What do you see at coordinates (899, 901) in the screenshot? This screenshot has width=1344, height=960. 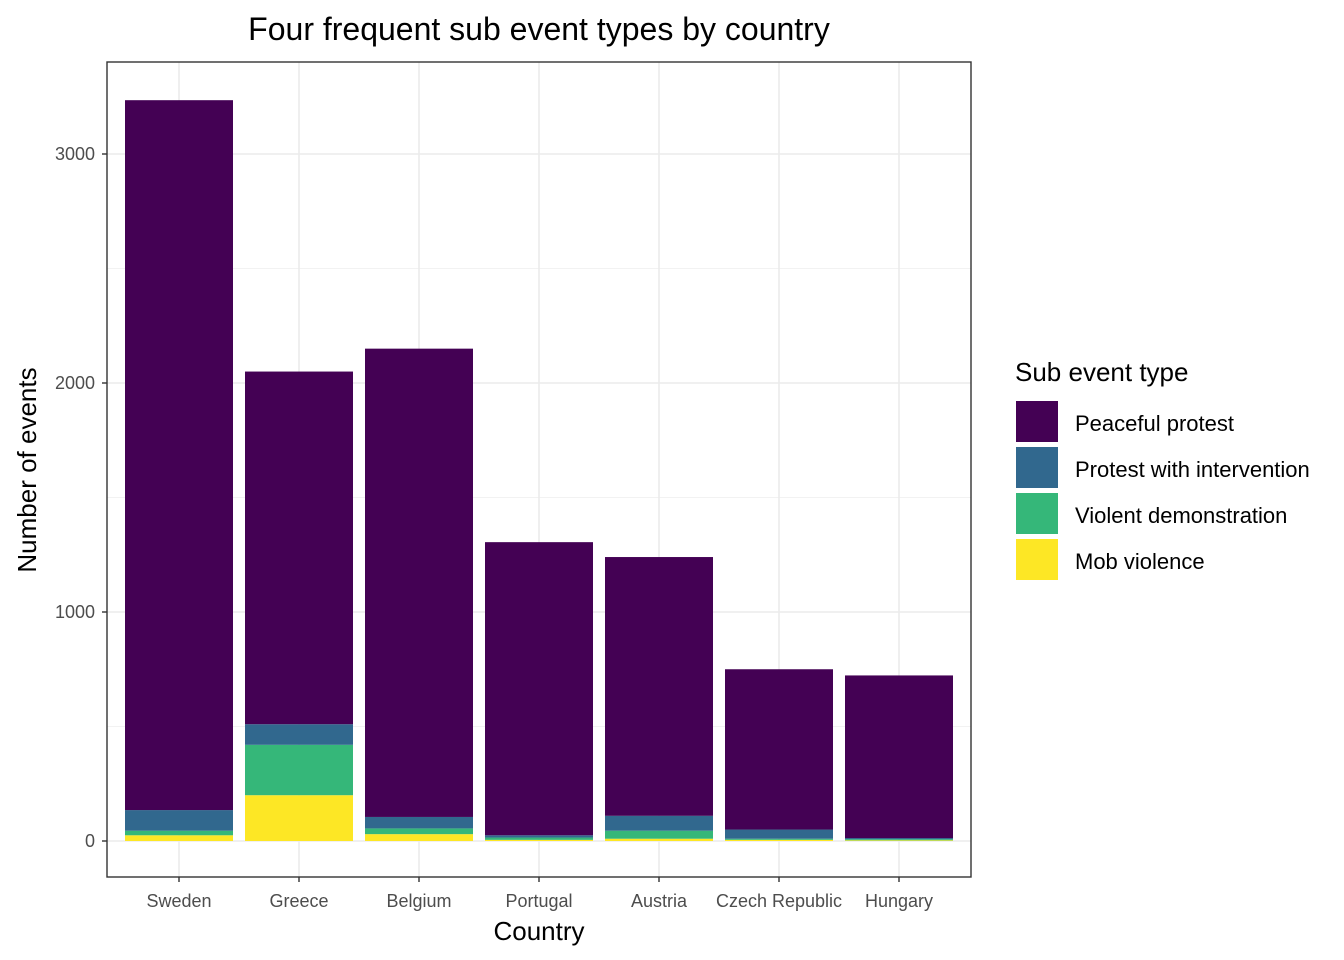 I see `x-tick-label: Hungary` at bounding box center [899, 901].